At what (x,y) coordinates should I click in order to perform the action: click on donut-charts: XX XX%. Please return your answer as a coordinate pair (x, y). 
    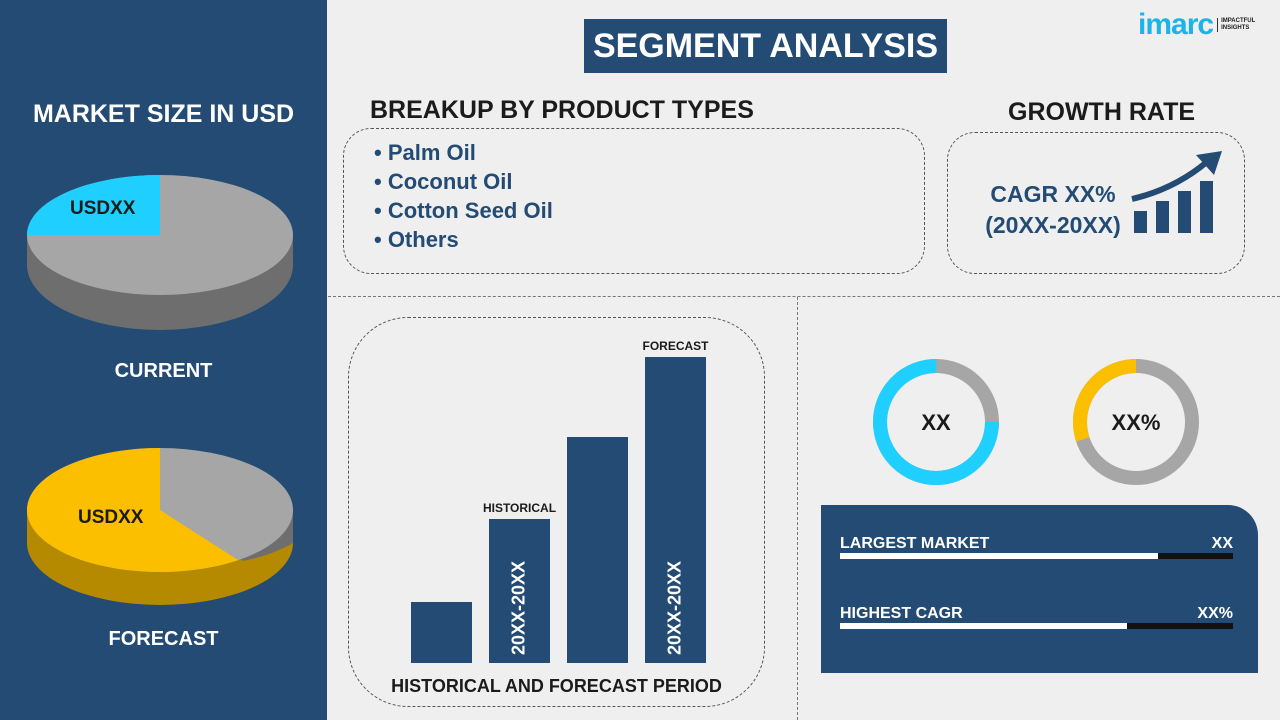
    Looking at the image, I should click on (1036, 422).